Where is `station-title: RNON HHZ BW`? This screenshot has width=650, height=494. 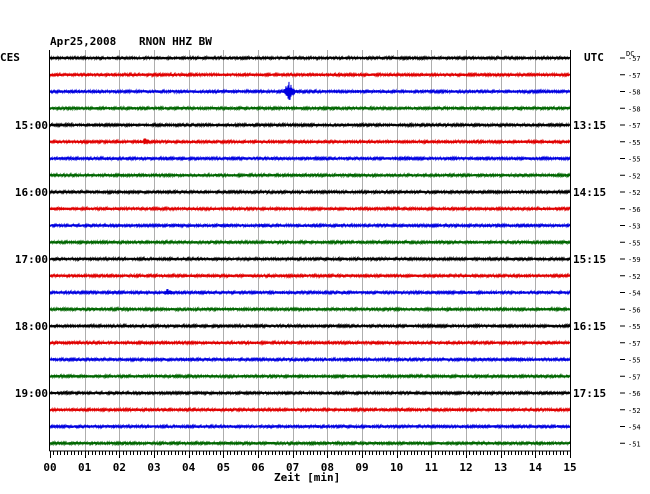 station-title: RNON HHZ BW is located at coordinates (175, 41).